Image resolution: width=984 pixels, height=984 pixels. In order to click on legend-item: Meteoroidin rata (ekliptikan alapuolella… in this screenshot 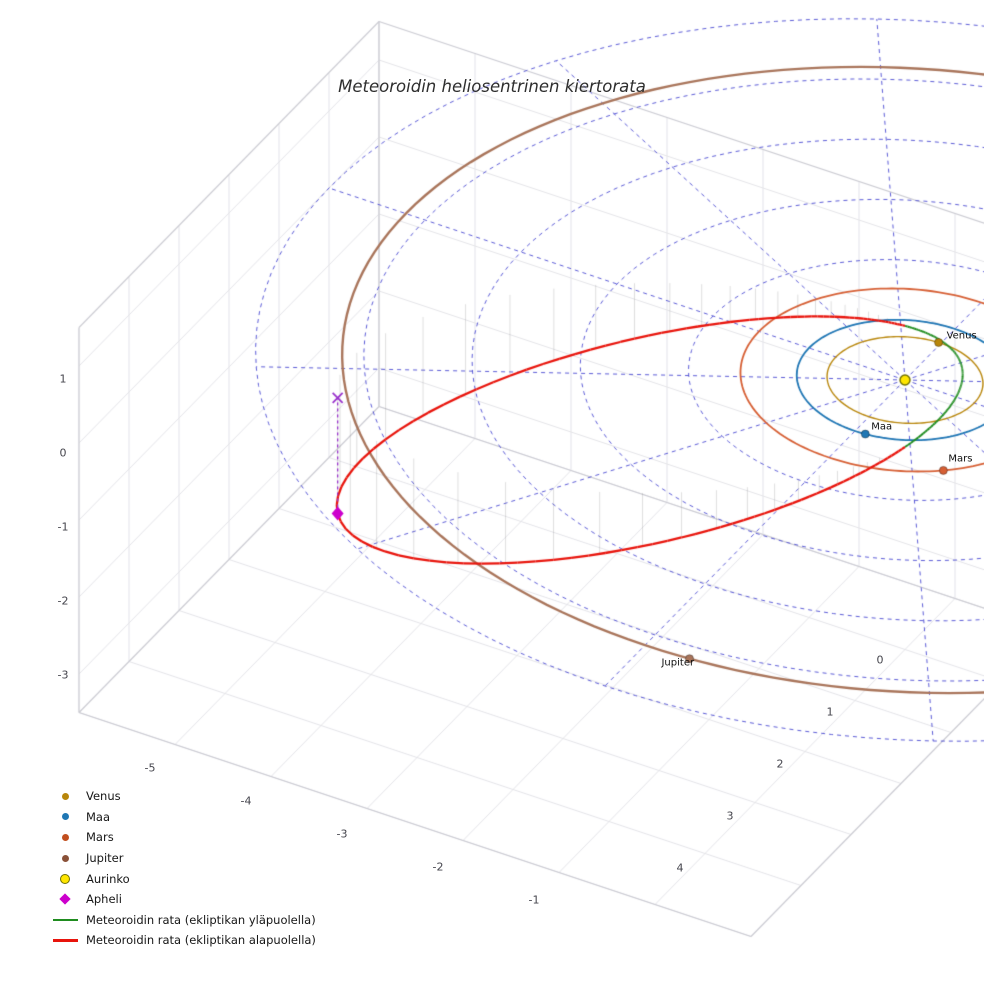, I will do `click(183, 940)`.